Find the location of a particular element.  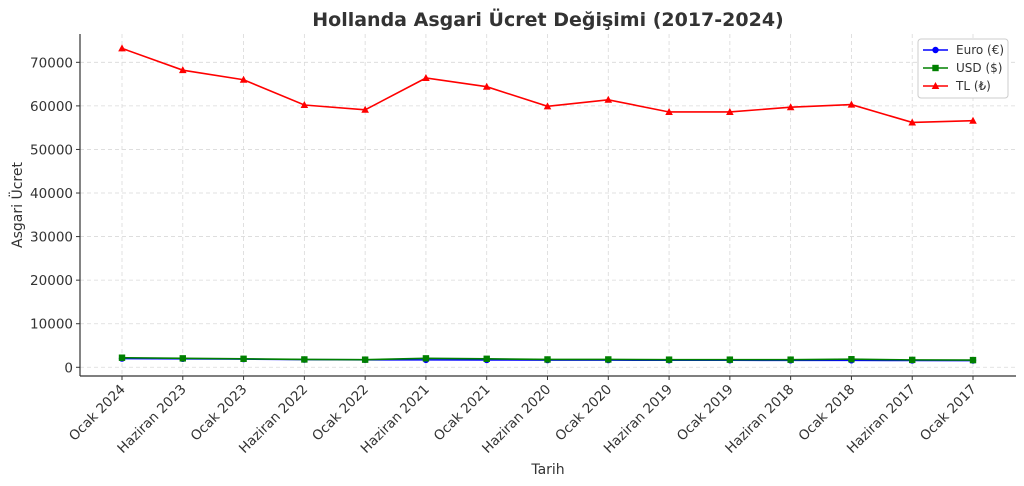

y-tick-label: 20000 is located at coordinates (51, 281).